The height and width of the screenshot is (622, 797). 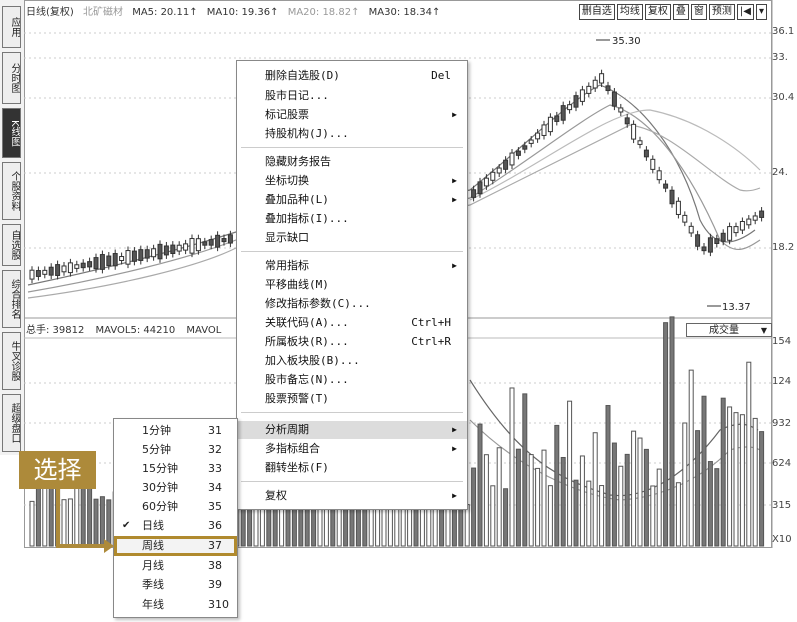 What do you see at coordinates (55, 330) in the screenshot?
I see `total-volume: 总手: 39812` at bounding box center [55, 330].